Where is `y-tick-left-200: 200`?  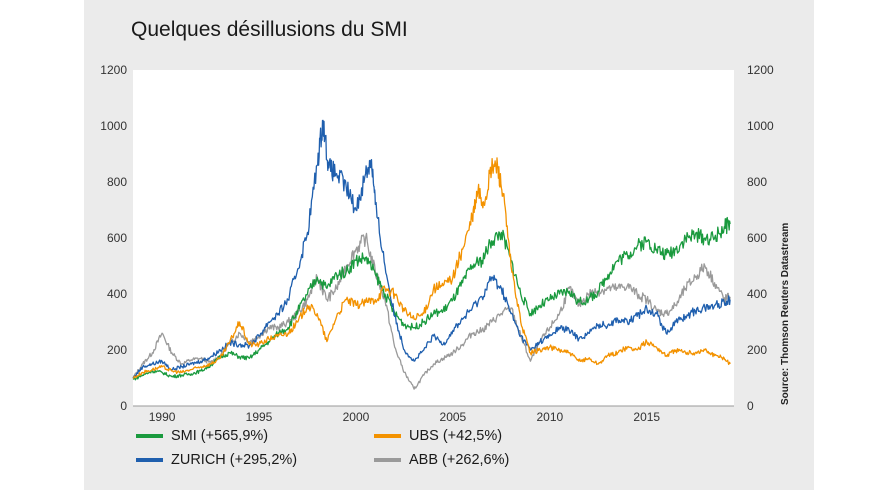 y-tick-left-200: 200 is located at coordinates (117, 350).